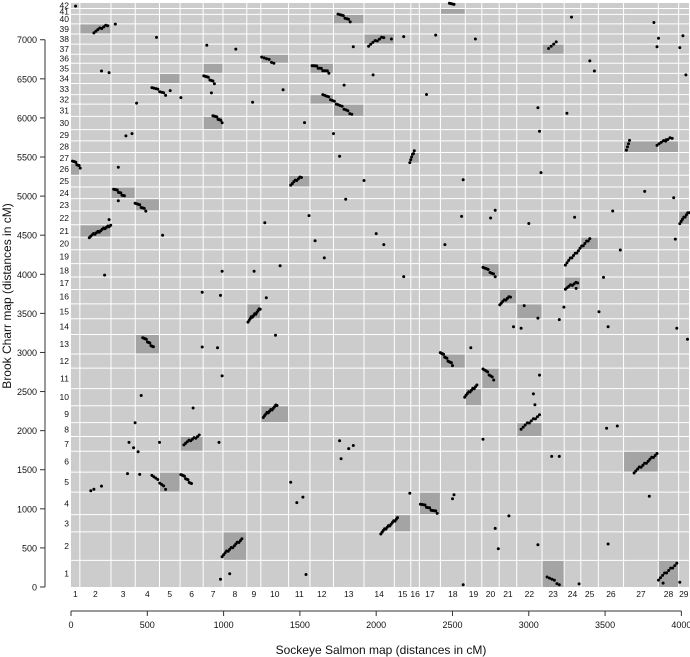  What do you see at coordinates (403, 594) in the screenshot?
I see `x-group-label: 15` at bounding box center [403, 594].